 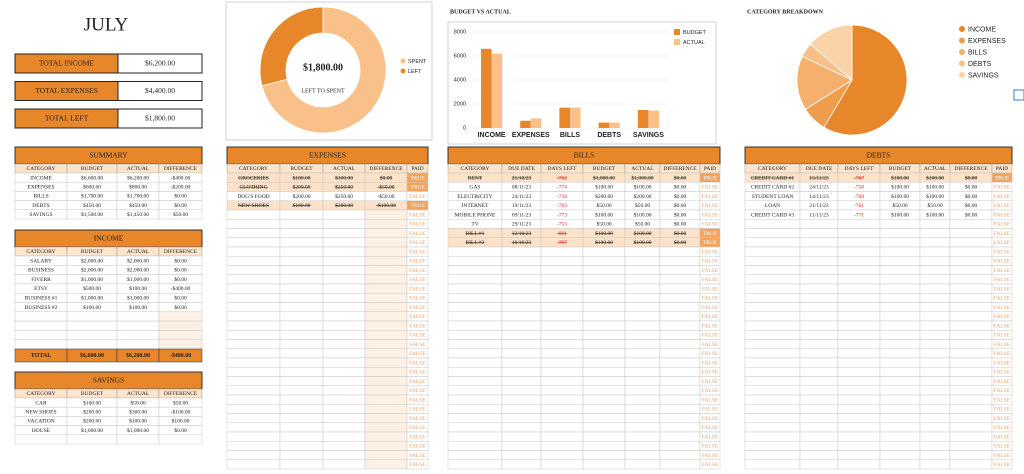 What do you see at coordinates (181, 252) in the screenshot?
I see `column-header: DIFFERENCE` at bounding box center [181, 252].